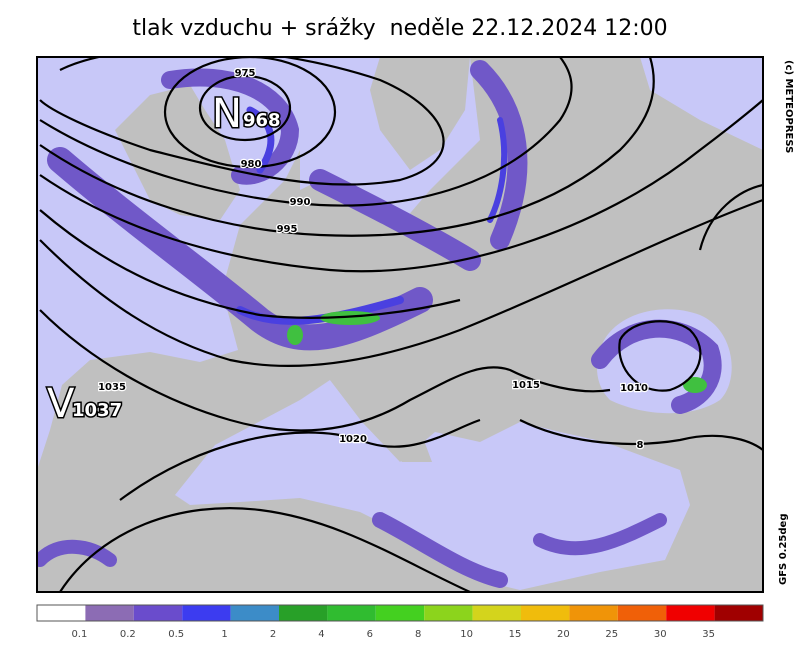 This screenshot has width=800, height=650. Describe the element at coordinates (97, 410) in the screenshot. I see `high-value: 1037` at that location.